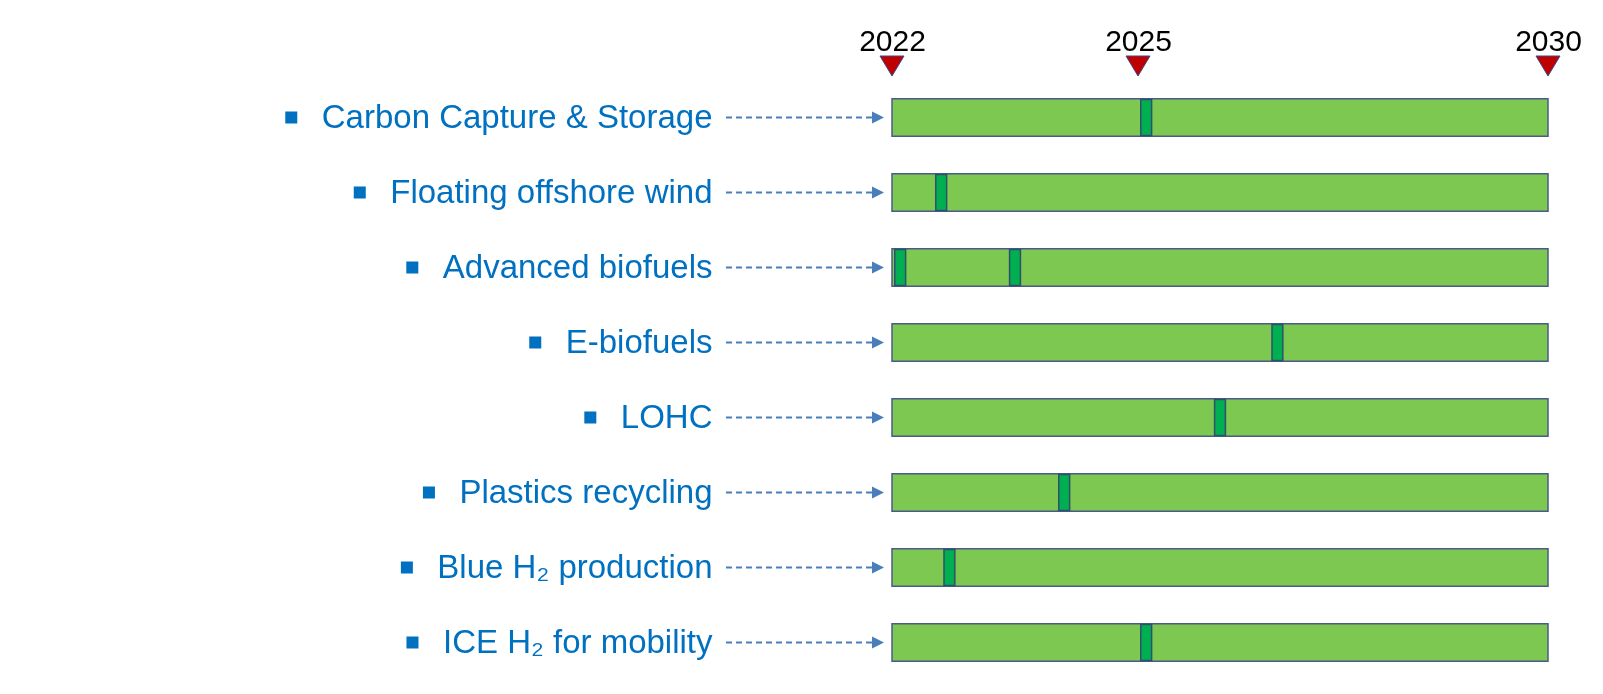  What do you see at coordinates (892, 40) in the screenshot?
I see `x-tick-label: 2022` at bounding box center [892, 40].